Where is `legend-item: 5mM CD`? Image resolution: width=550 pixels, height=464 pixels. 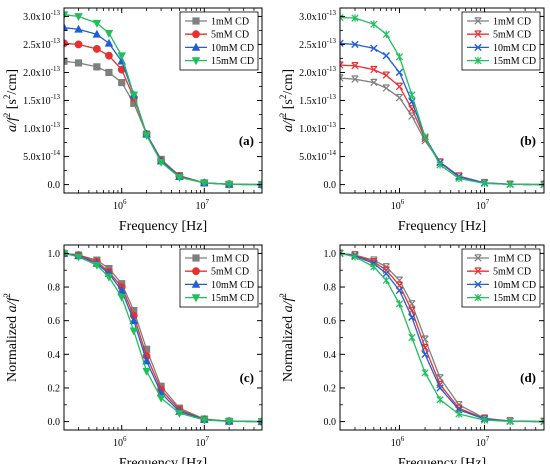
legend-item: 5mM CD is located at coordinates (499, 35).